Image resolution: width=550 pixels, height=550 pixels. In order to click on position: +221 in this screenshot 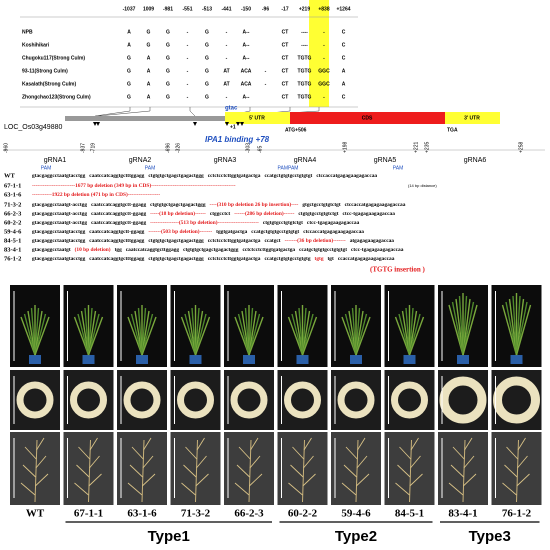, I will do `click(416, 147)`.